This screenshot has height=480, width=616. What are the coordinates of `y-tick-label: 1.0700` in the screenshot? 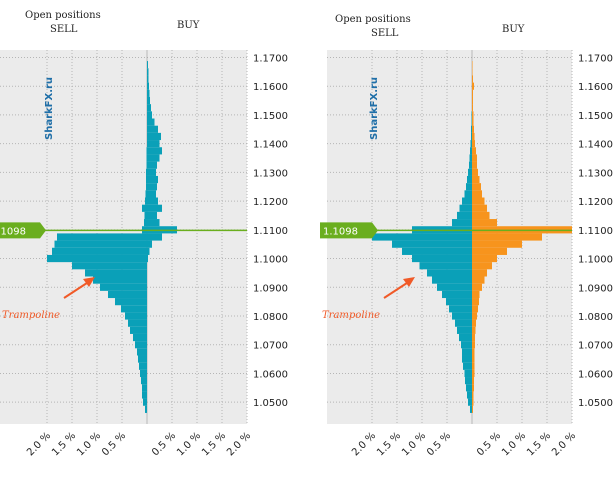 It's located at (270, 346).